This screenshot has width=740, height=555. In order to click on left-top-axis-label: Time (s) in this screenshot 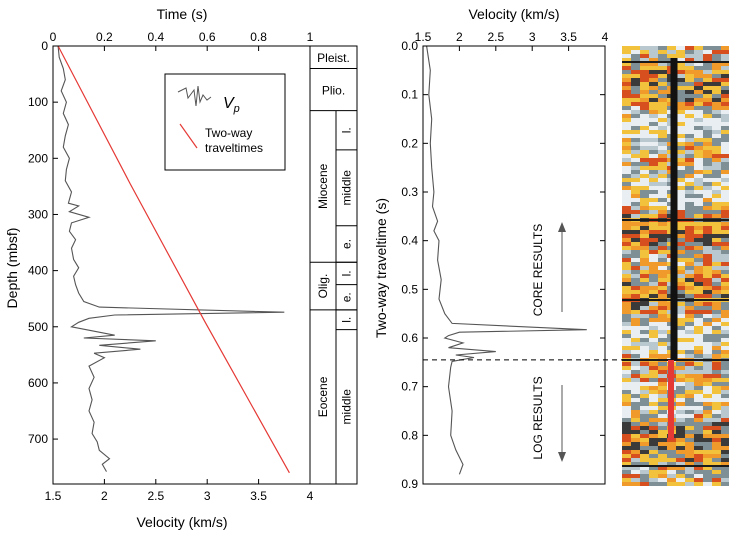, I will do `click(182, 14)`.